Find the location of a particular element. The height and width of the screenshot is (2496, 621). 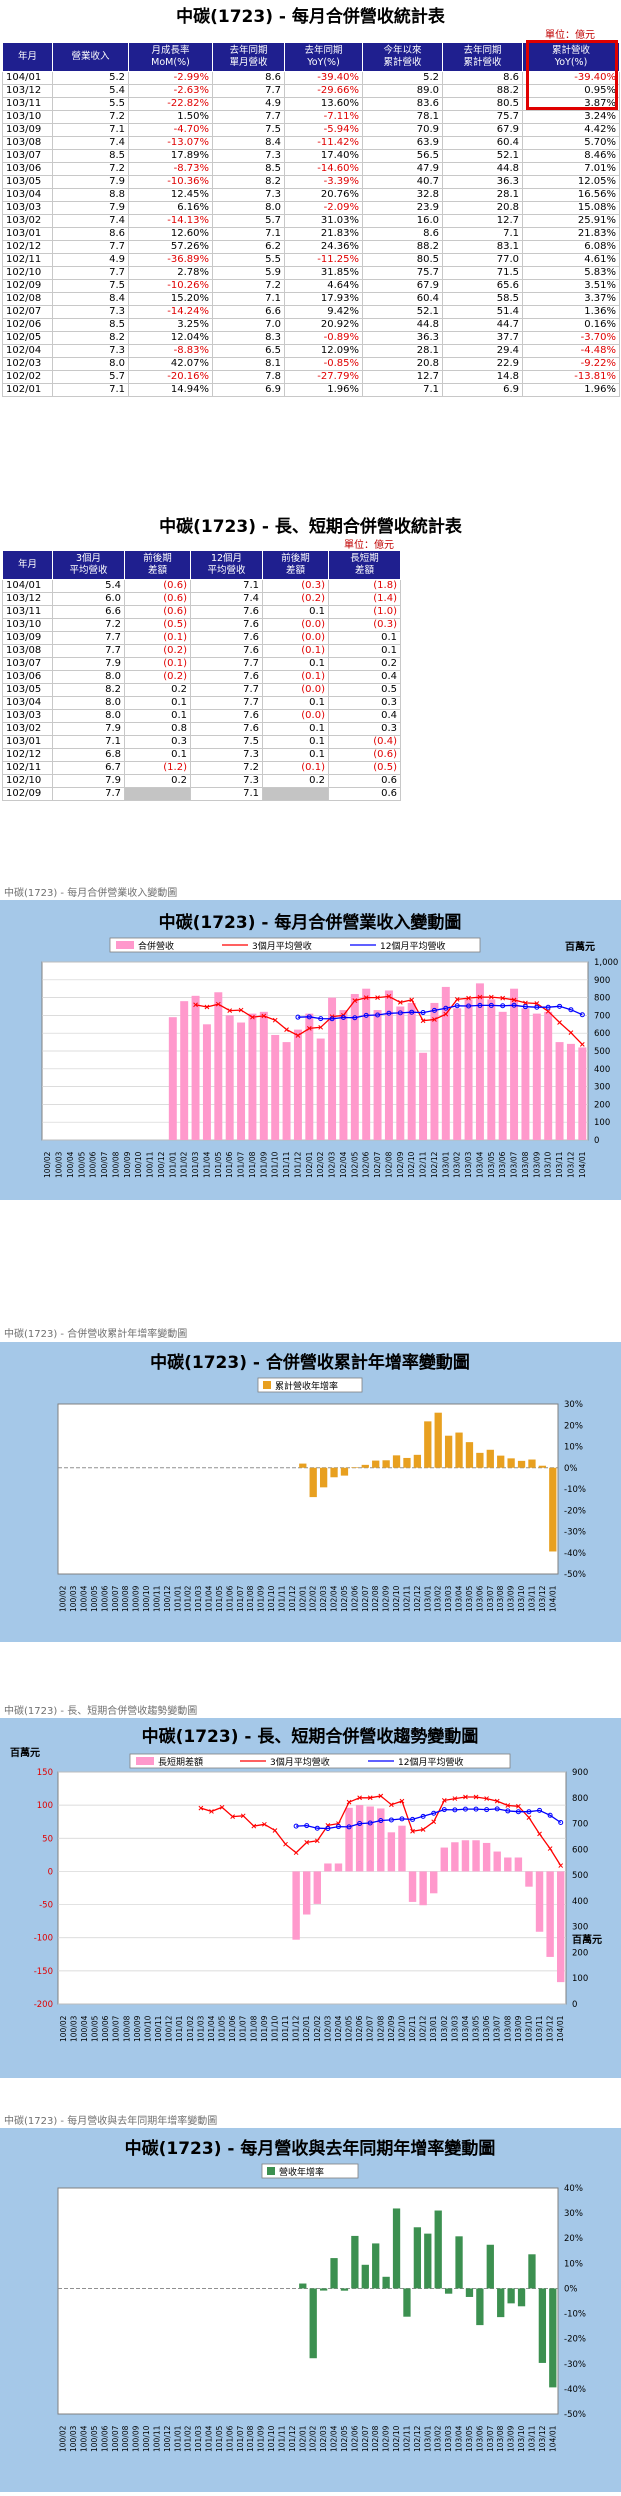

col-header: 長短期 差額 is located at coordinates (364, 565).